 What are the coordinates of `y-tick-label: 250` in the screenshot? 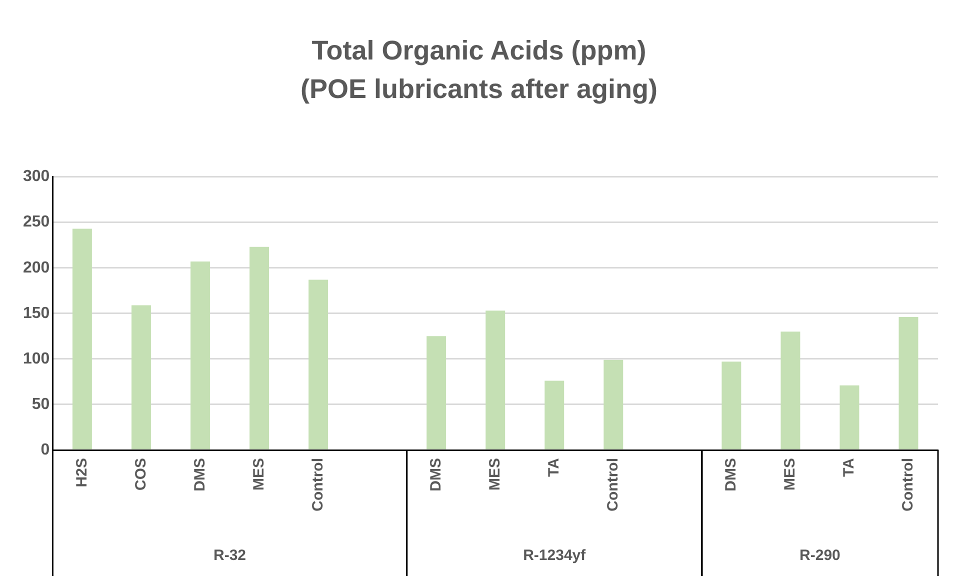 It's located at (36, 222).